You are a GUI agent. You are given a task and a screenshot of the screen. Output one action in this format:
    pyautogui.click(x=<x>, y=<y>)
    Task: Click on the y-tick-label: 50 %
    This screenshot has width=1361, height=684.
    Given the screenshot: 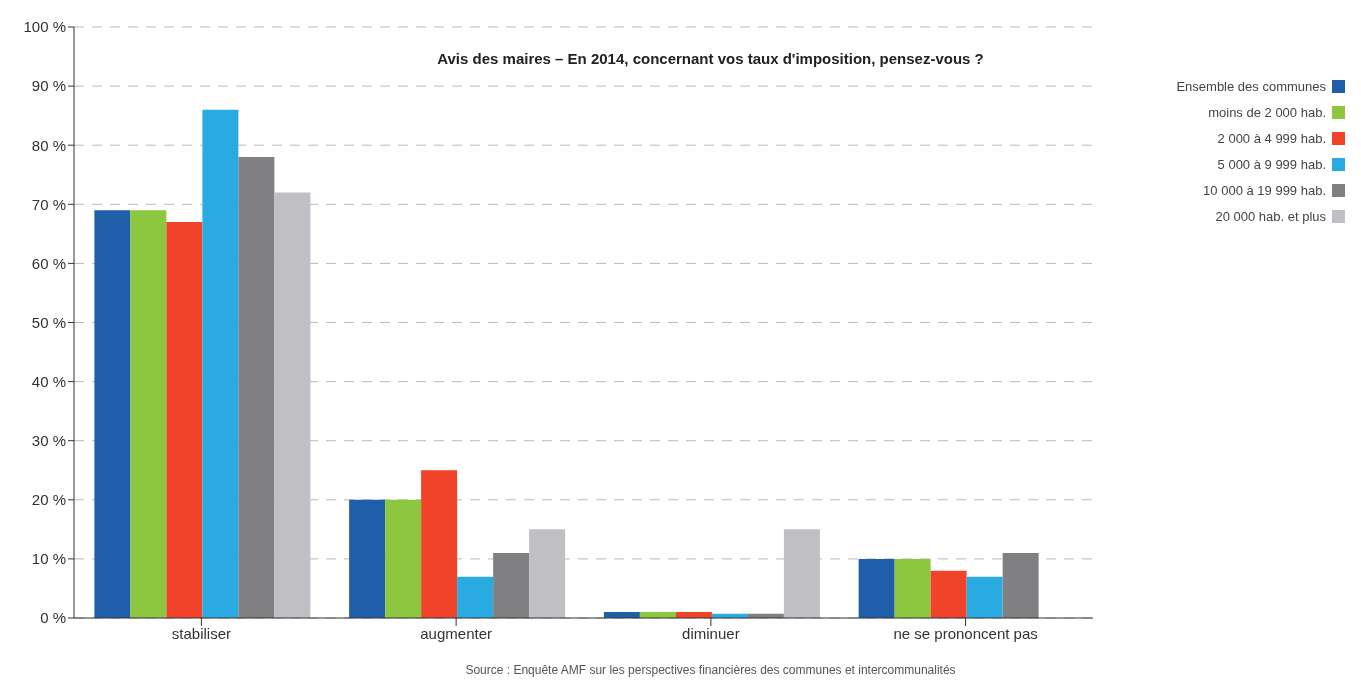 What is the action you would take?
    pyautogui.click(x=48, y=322)
    